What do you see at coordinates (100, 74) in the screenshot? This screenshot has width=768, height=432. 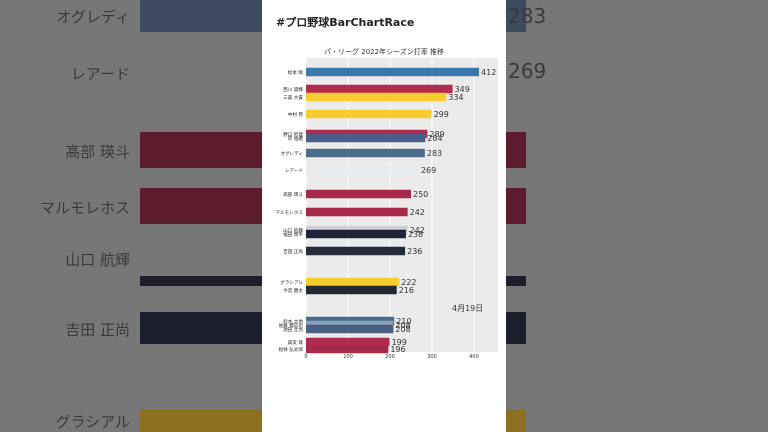 I see `background-label: レアード` at bounding box center [100, 74].